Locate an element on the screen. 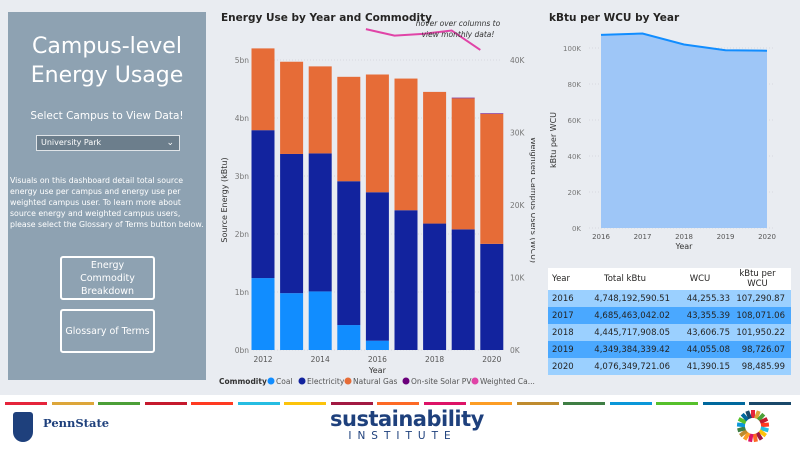 The height and width of the screenshot is (452, 800). table-cell: 4,349,384,339.42 is located at coordinates (632, 349).